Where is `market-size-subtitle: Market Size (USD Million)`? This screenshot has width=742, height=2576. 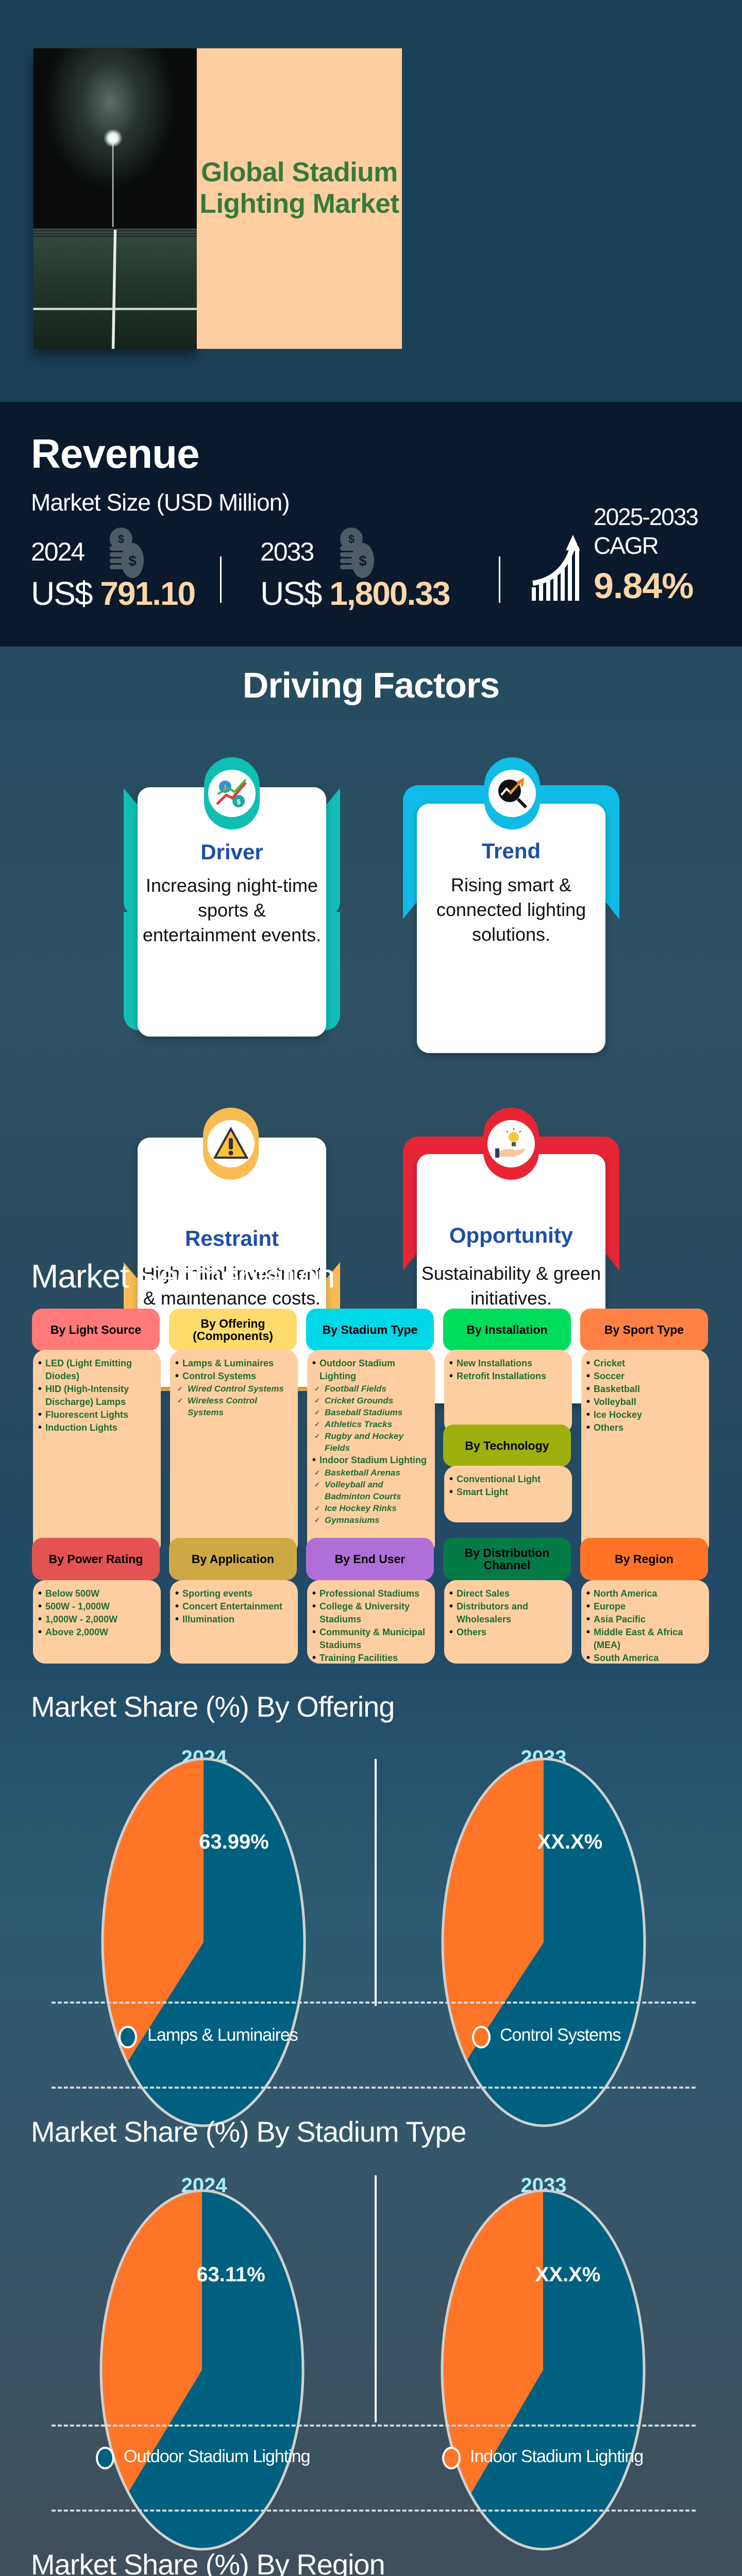 market-size-subtitle: Market Size (USD Million) is located at coordinates (160, 502).